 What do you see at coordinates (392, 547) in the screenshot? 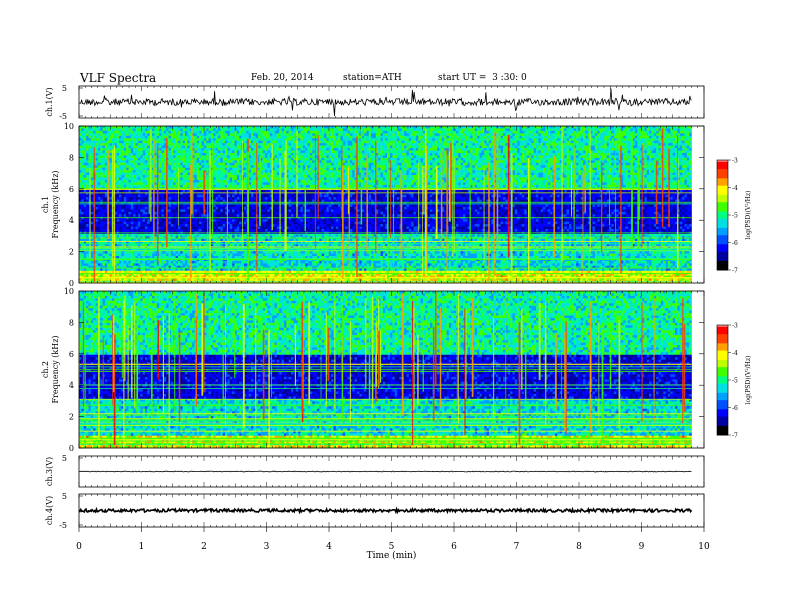
I see `xtick-label-5: 5` at bounding box center [392, 547].